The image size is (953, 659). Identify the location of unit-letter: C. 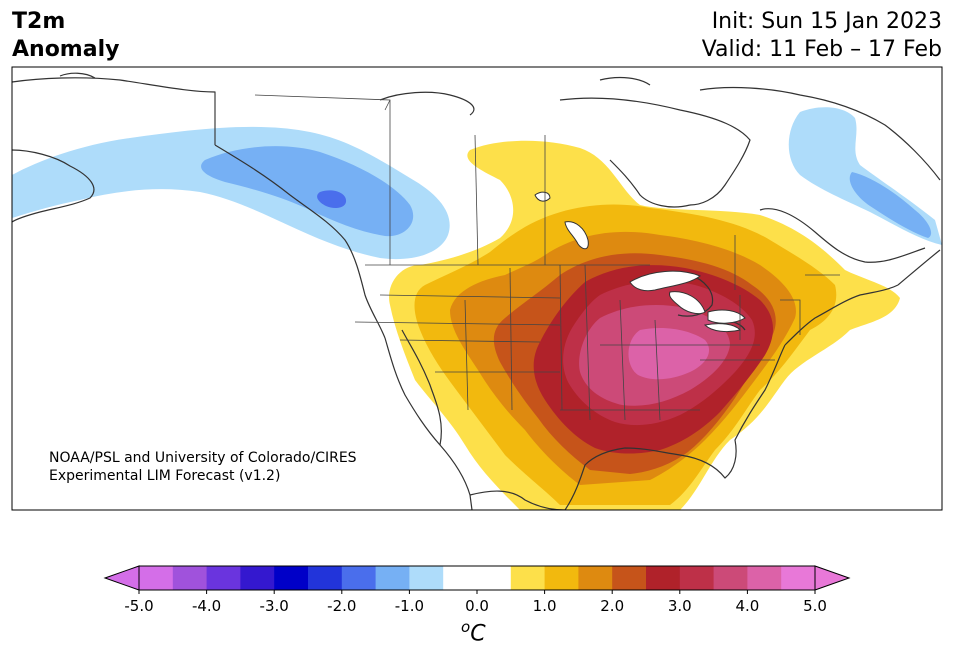
(478, 634).